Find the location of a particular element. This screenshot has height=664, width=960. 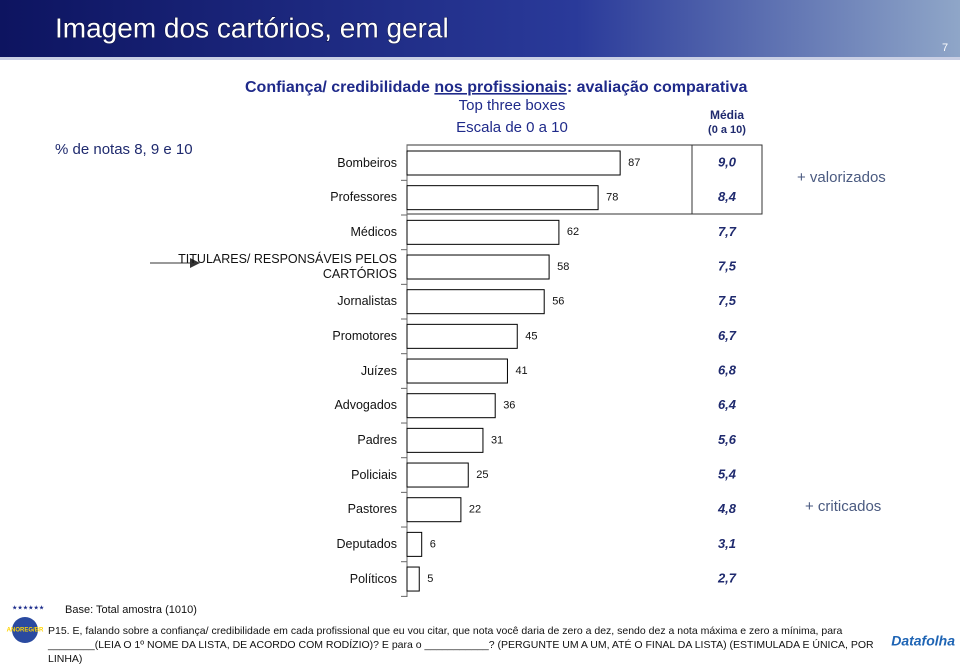

value-label: 58 is located at coordinates (563, 267).